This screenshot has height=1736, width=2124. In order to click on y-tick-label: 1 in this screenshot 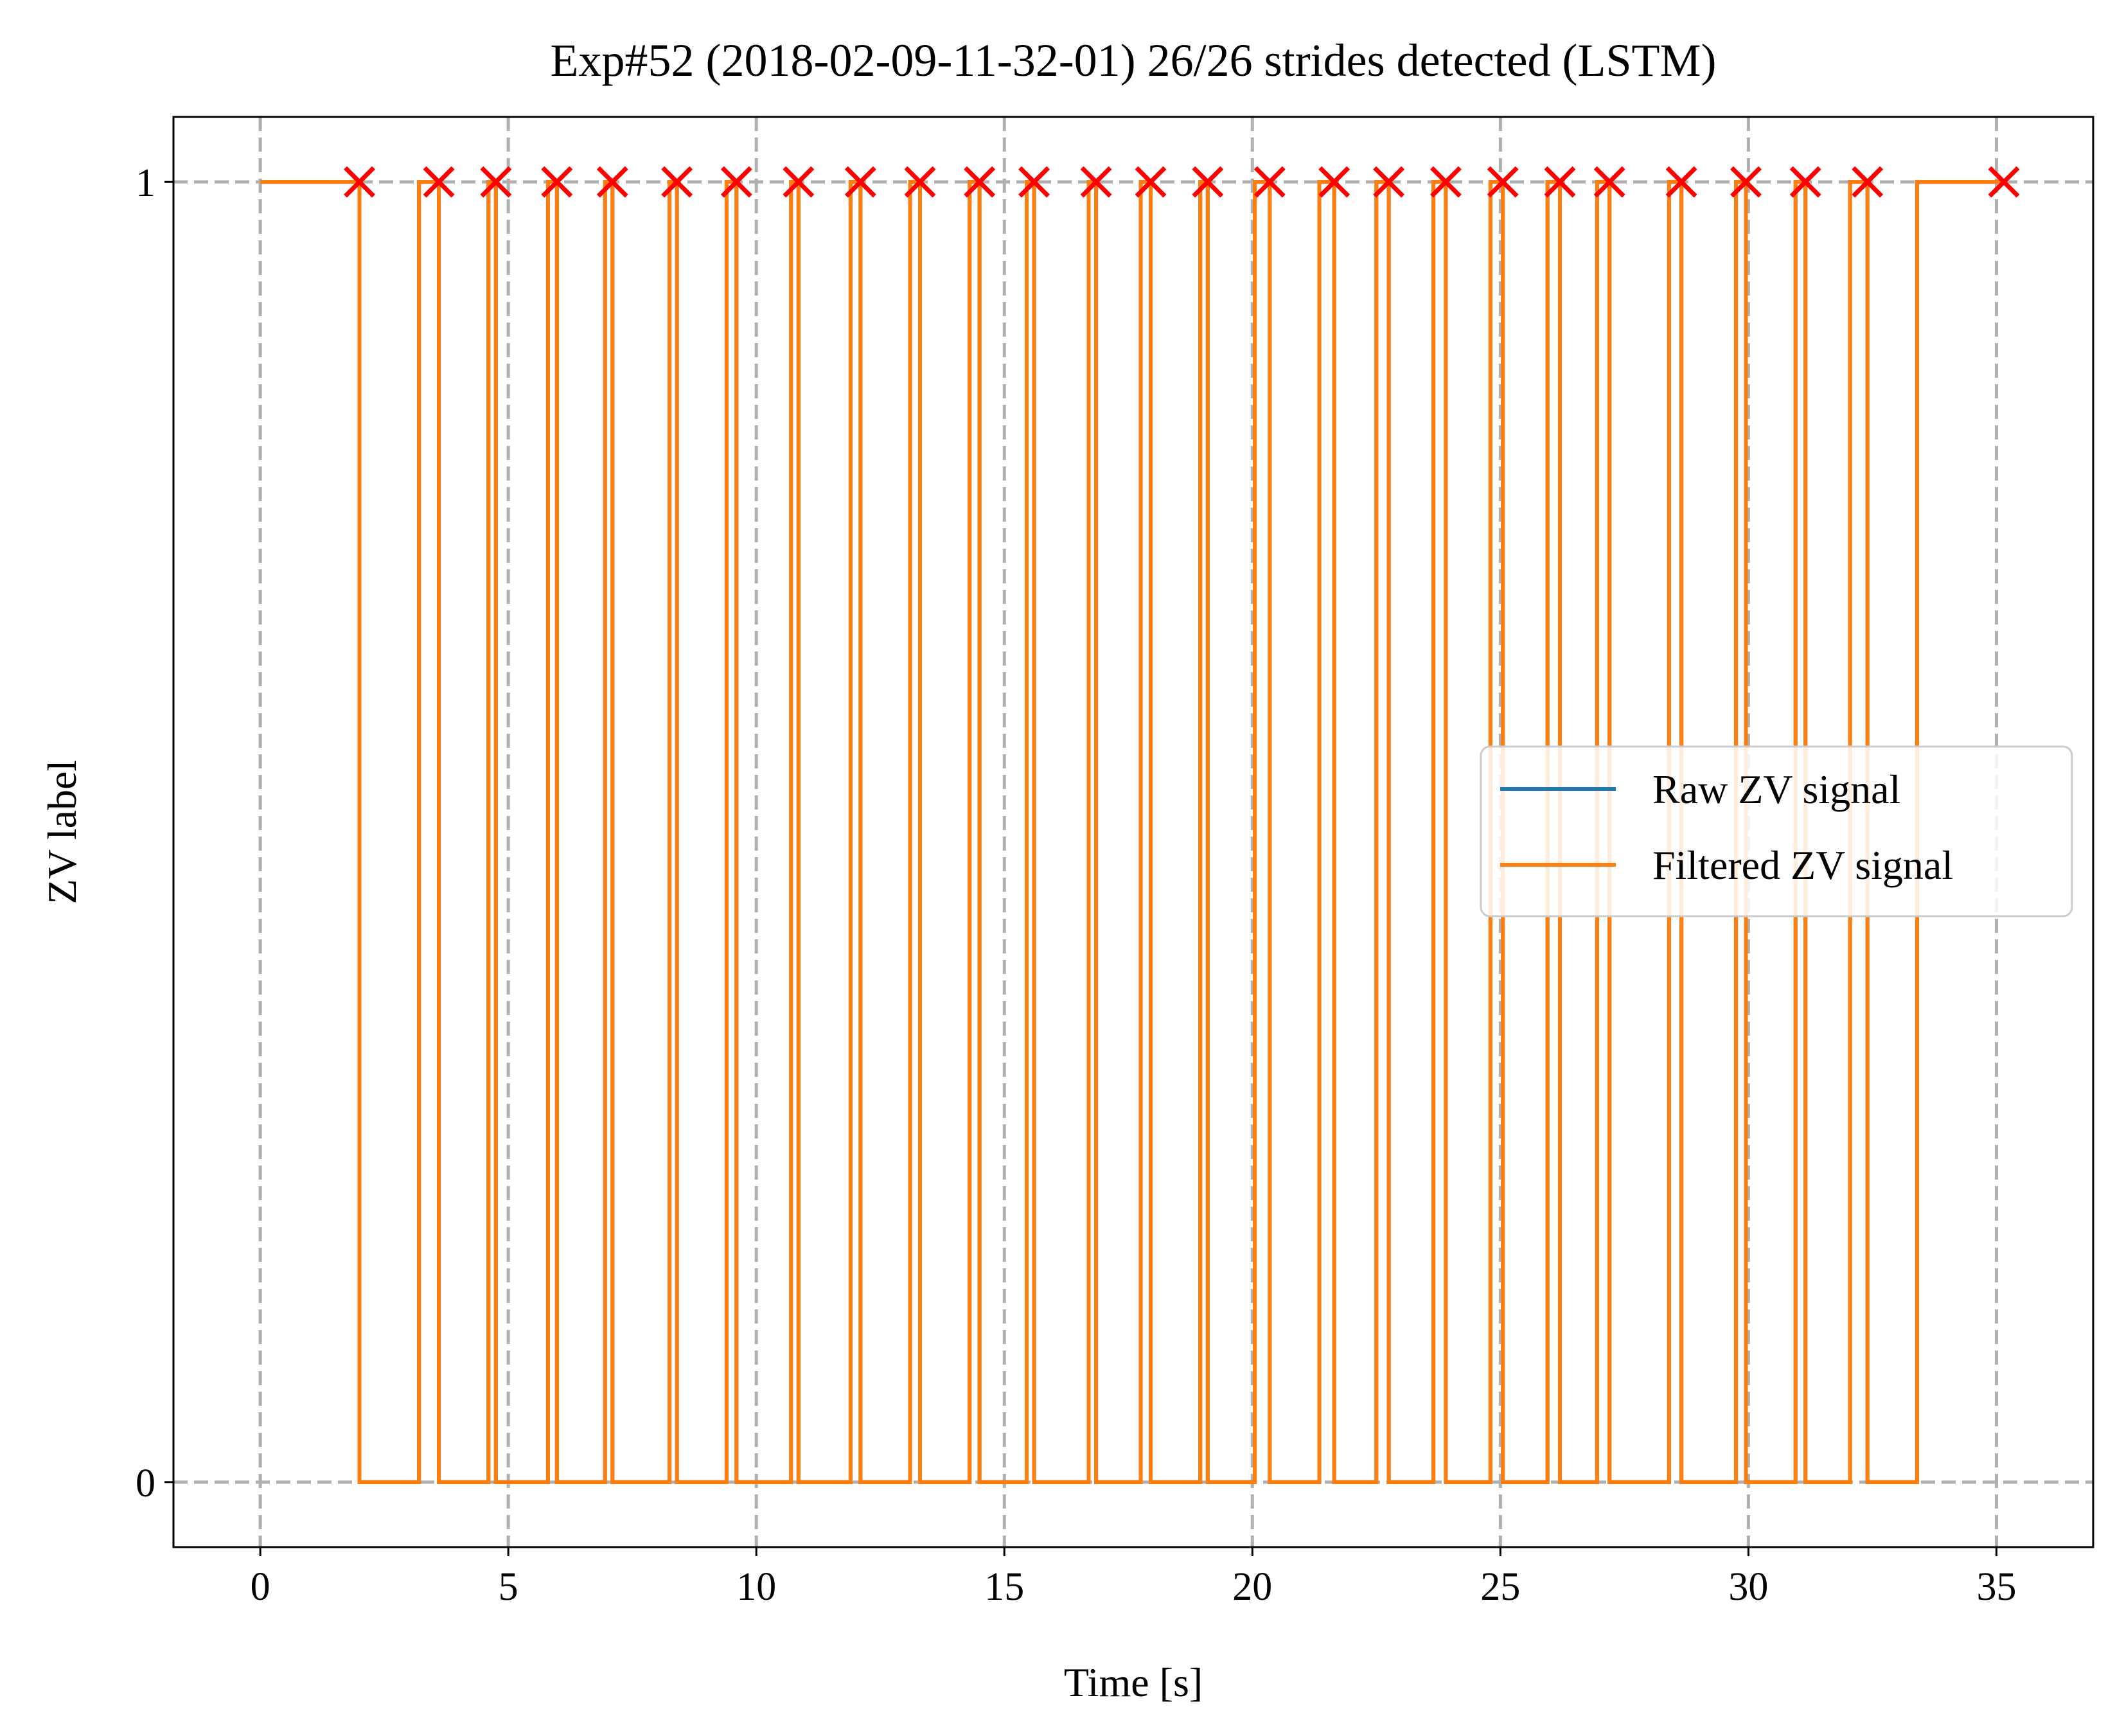, I will do `click(145, 183)`.